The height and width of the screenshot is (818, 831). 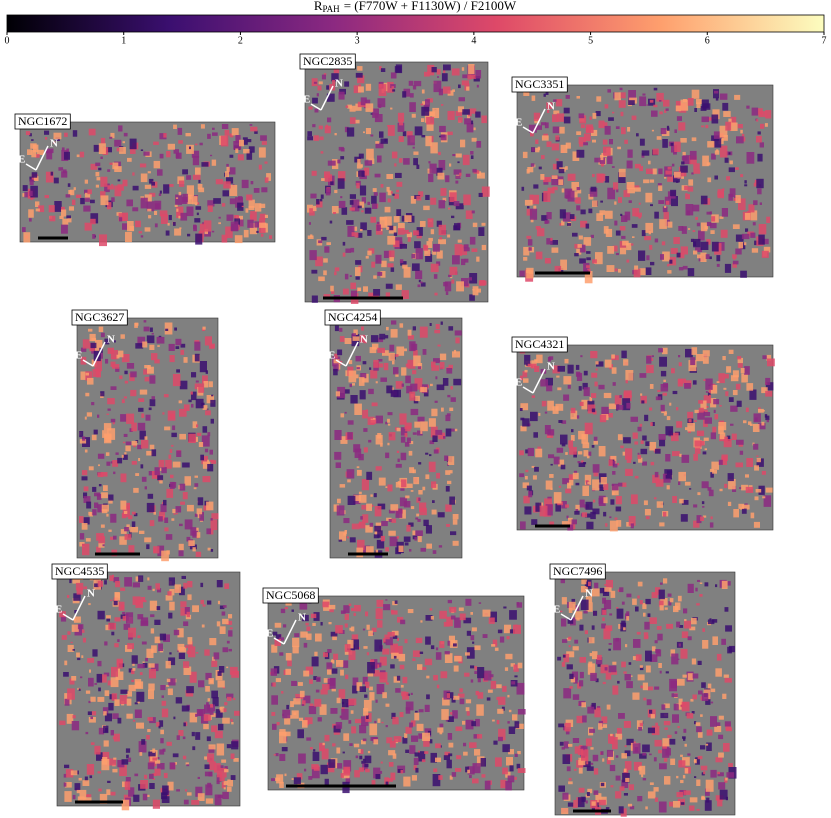 I want to click on colorbar-tick-label: 0, so click(x=7, y=40).